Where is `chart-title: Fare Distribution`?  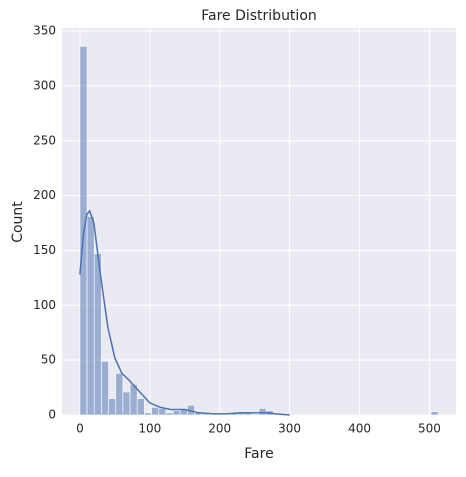
chart-title: Fare Distribution is located at coordinates (259, 16).